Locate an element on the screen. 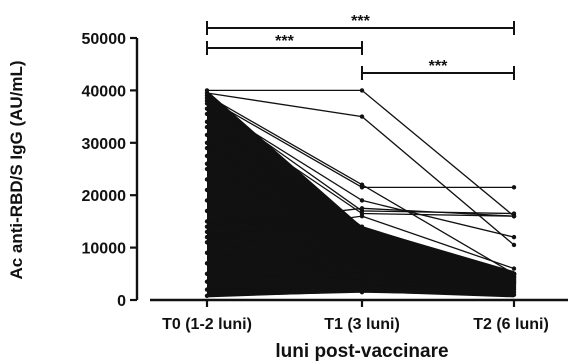 This screenshot has height=364, width=580. y-tick-label-3: 30000 is located at coordinates (104, 144).